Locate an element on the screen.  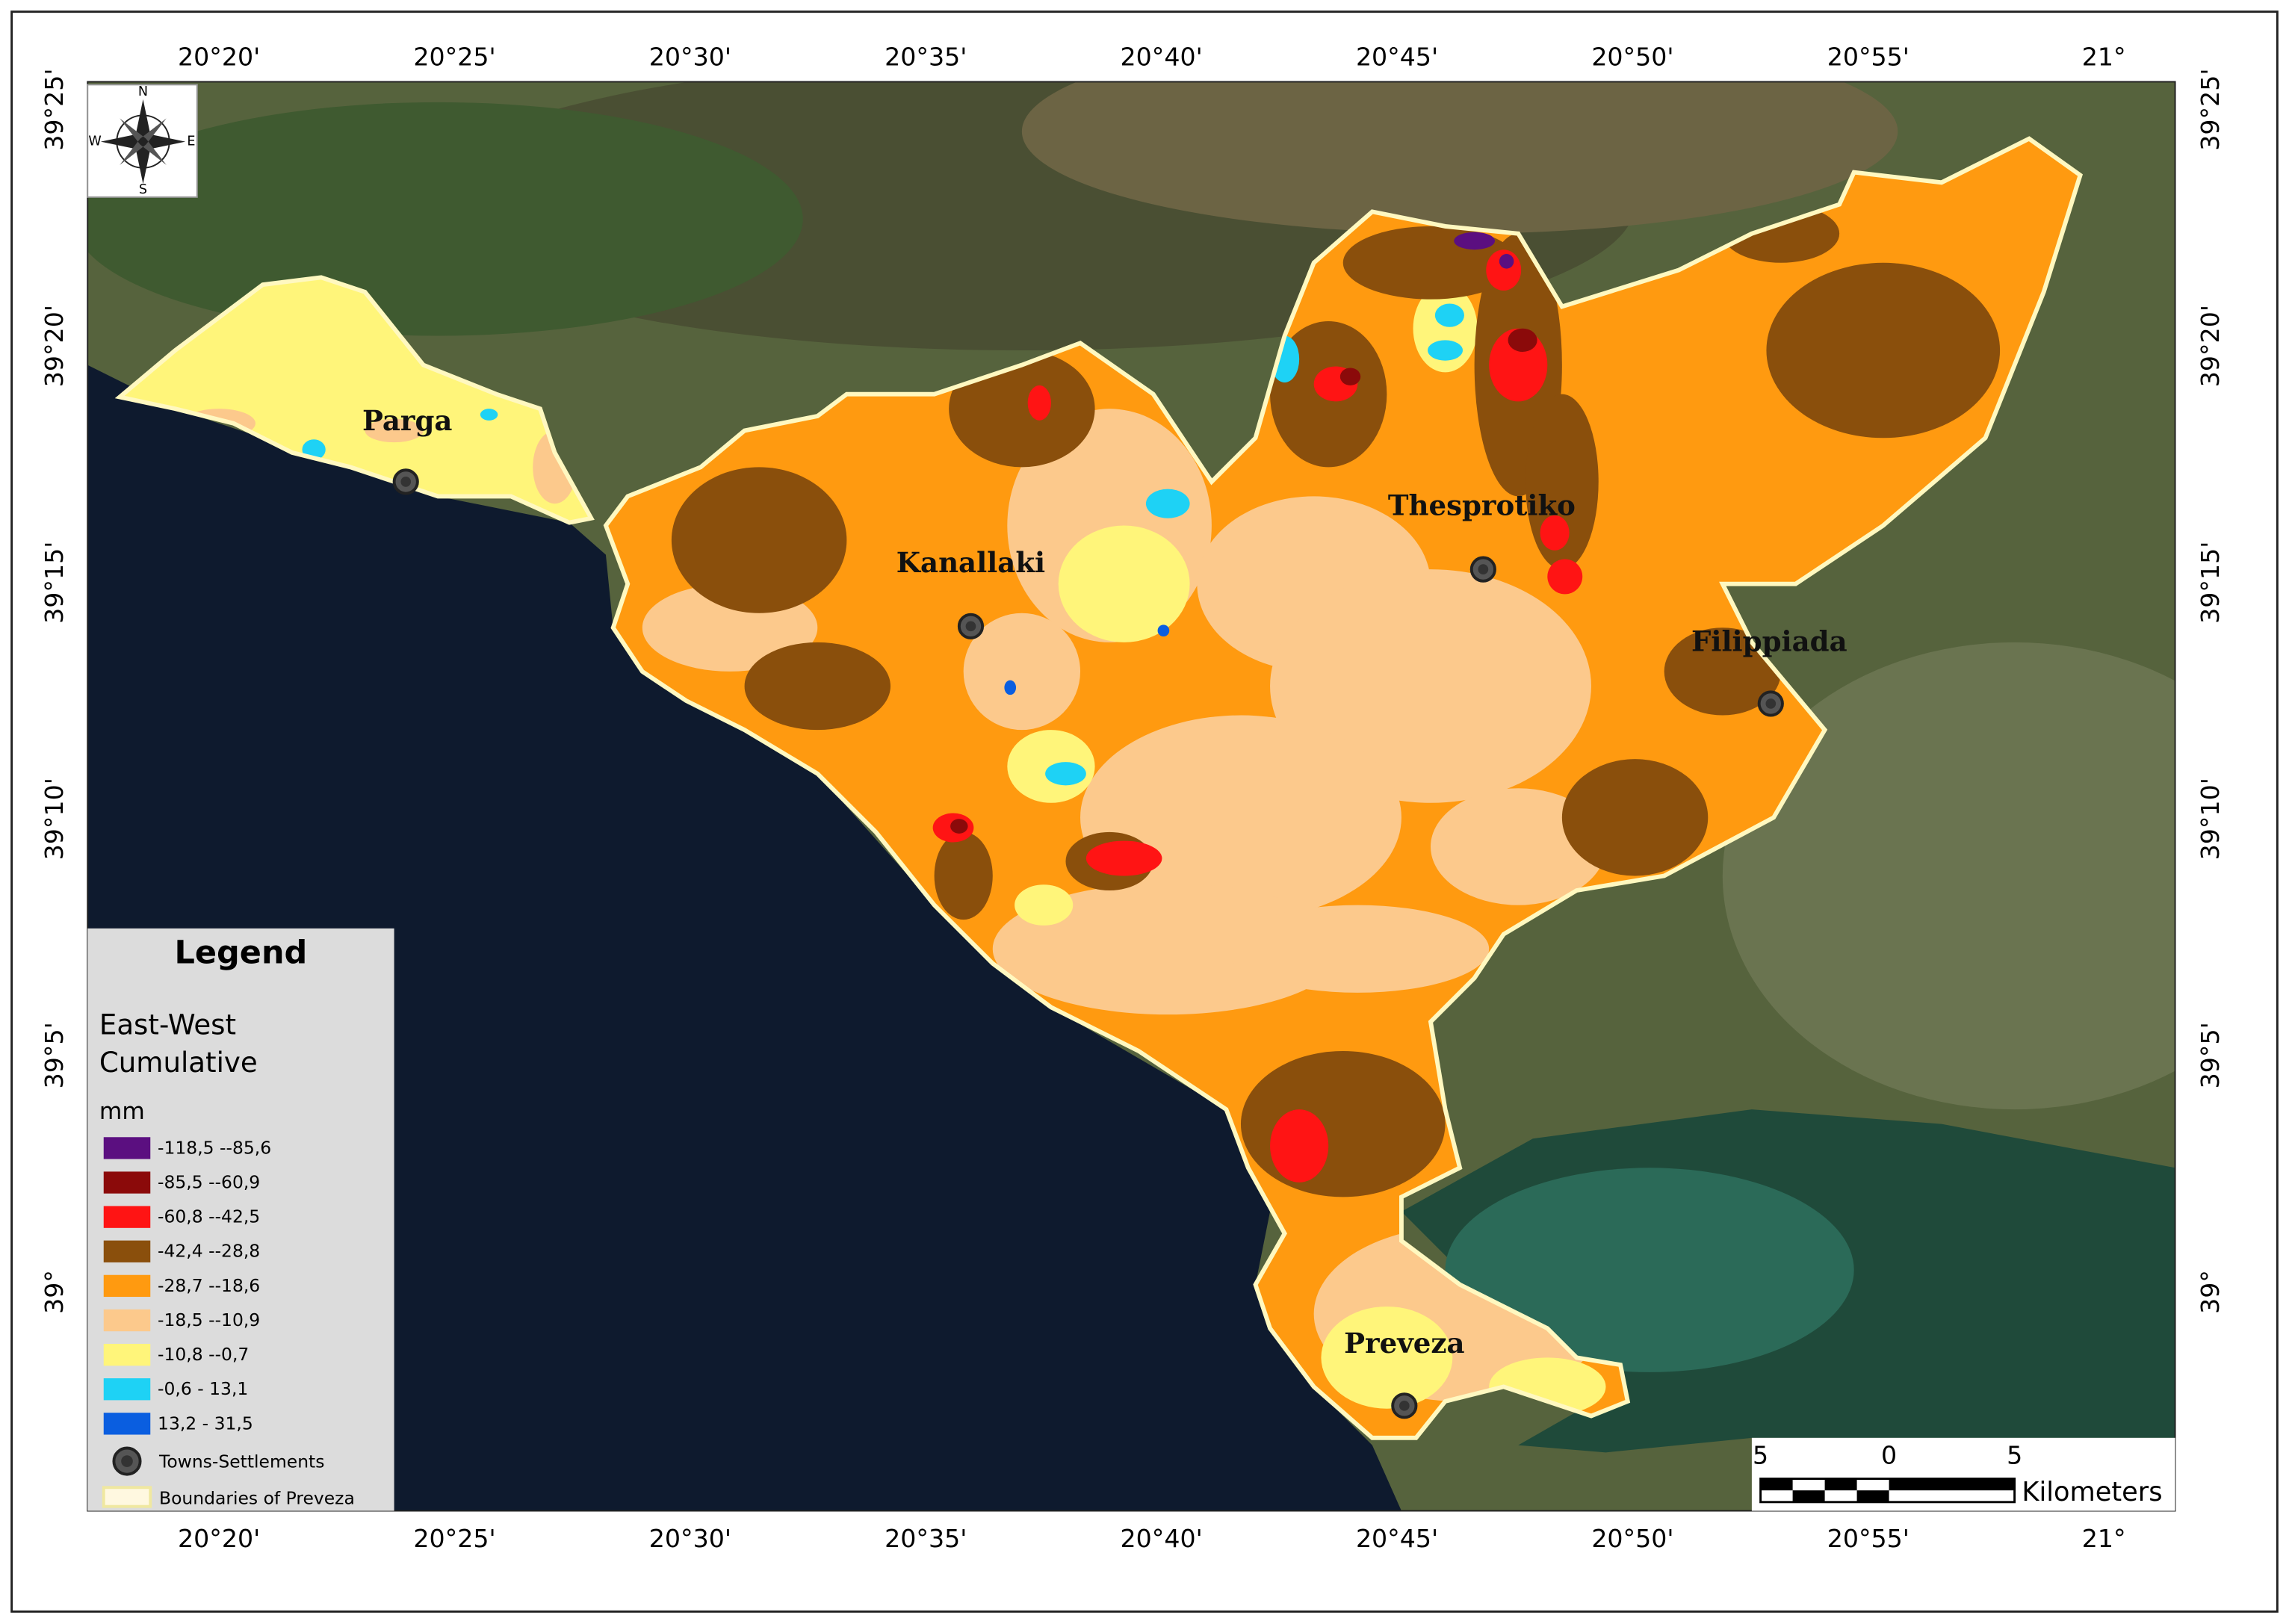
scale-unit: Kilometers is located at coordinates (2092, 1492).